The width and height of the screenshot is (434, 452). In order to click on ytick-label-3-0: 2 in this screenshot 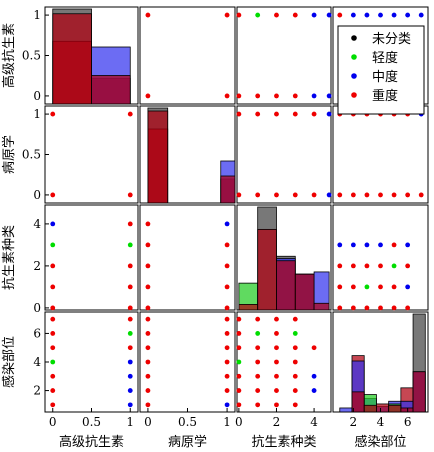, I will do `click(37, 391)`.